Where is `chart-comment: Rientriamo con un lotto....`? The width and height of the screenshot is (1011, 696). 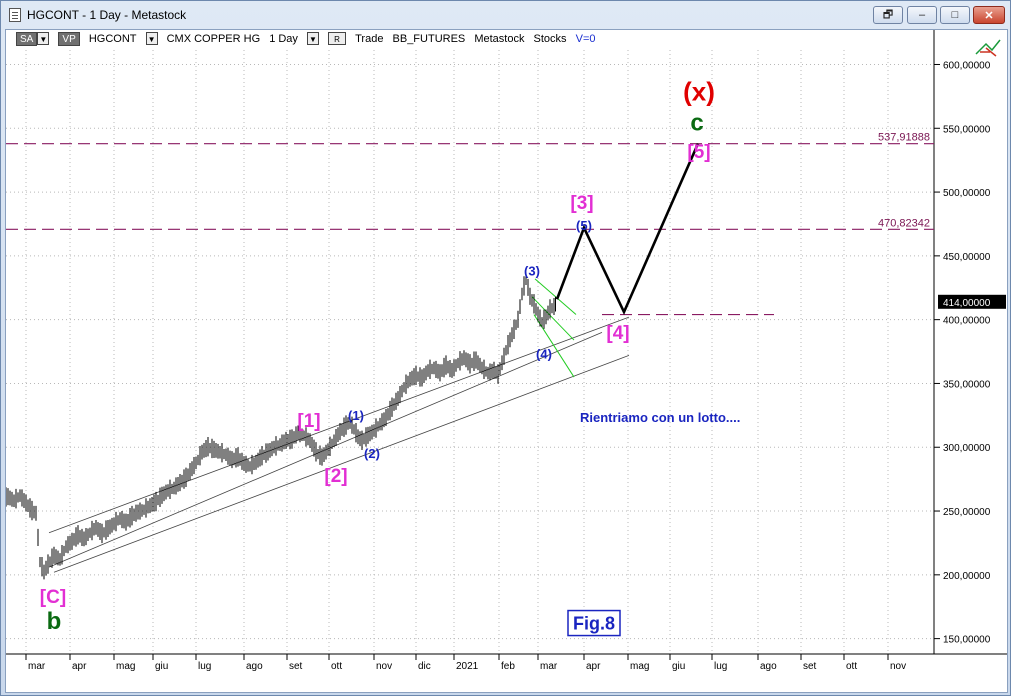 chart-comment: Rientriamo con un lotto.... is located at coordinates (660, 417).